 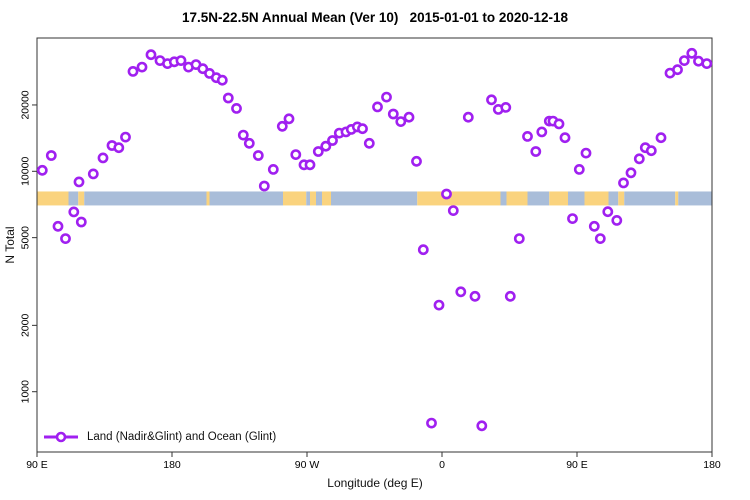 I want to click on x-tick-label: 90 W, so click(x=307, y=465).